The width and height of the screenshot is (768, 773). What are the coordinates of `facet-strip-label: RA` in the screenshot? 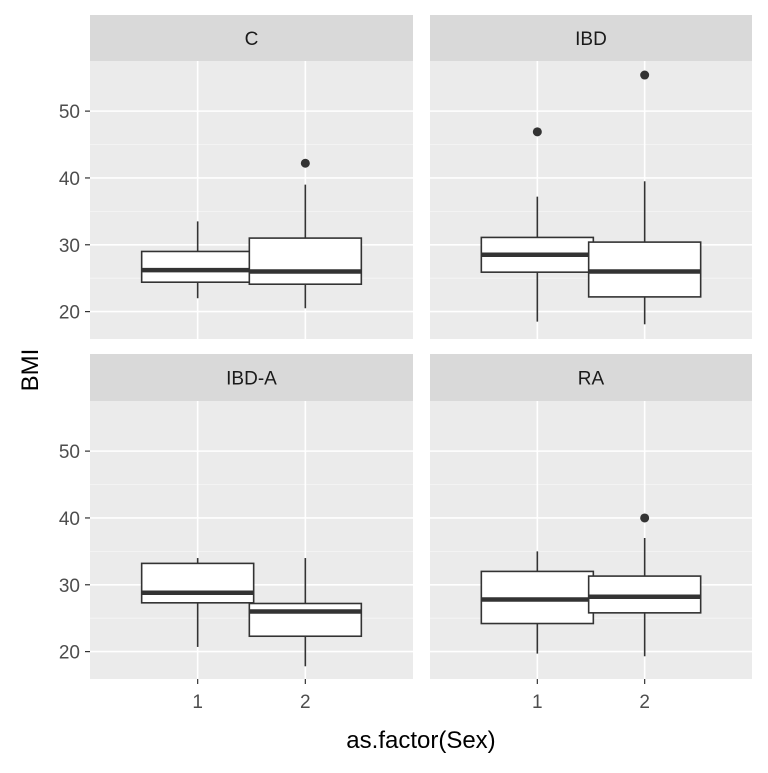 It's located at (591, 379).